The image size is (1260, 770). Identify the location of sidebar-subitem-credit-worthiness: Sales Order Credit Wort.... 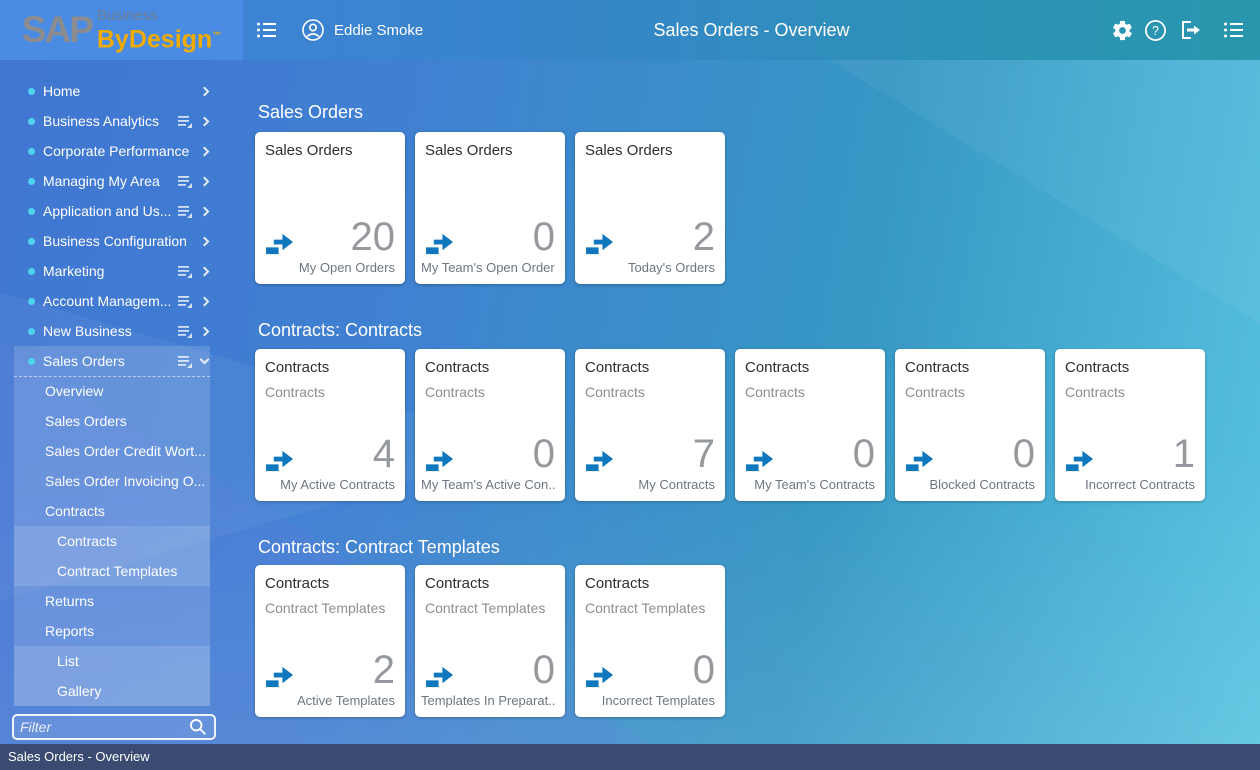
(125, 451).